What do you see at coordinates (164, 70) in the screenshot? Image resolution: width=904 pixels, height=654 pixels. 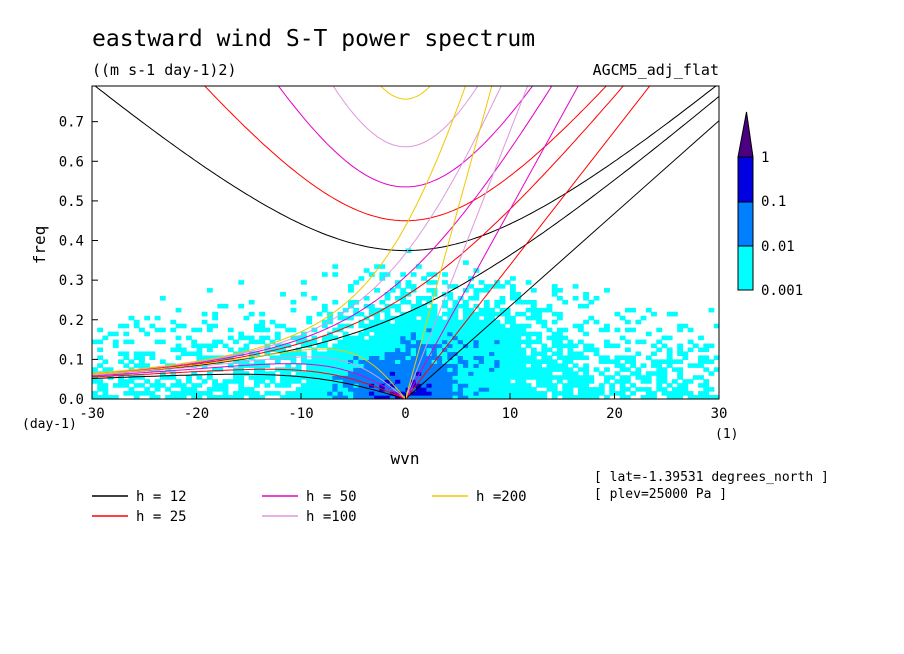 I see `chart-subtitle: ((m s-1 day-1)2)` at bounding box center [164, 70].